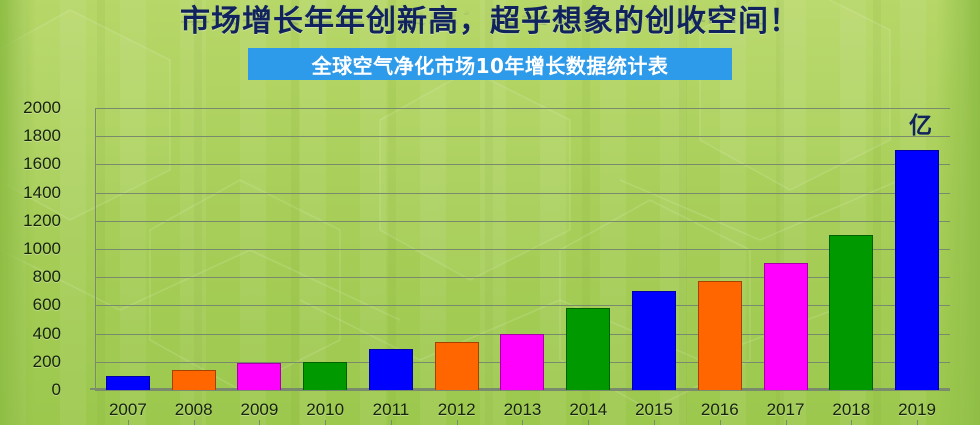 The width and height of the screenshot is (980, 425). What do you see at coordinates (42, 220) in the screenshot?
I see `y-axis-tick-label: 1200` at bounding box center [42, 220].